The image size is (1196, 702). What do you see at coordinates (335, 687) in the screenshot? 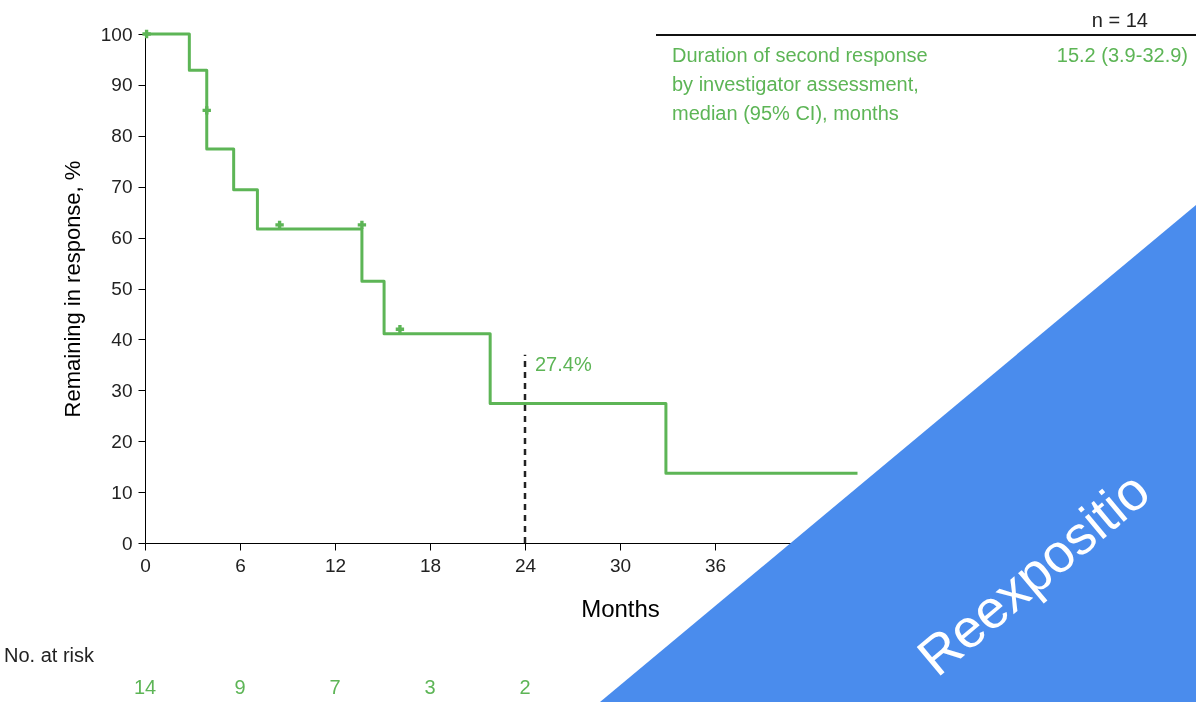
I see `text: 7` at bounding box center [335, 687].